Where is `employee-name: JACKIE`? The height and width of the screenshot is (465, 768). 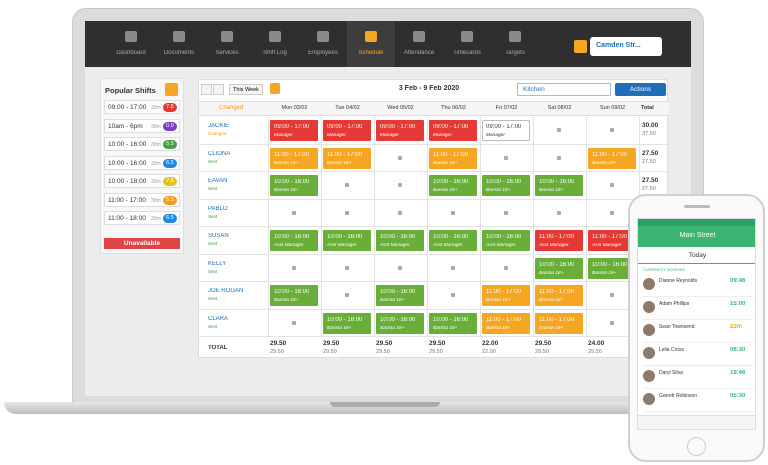 employee-name: JACKIE is located at coordinates (219, 126).